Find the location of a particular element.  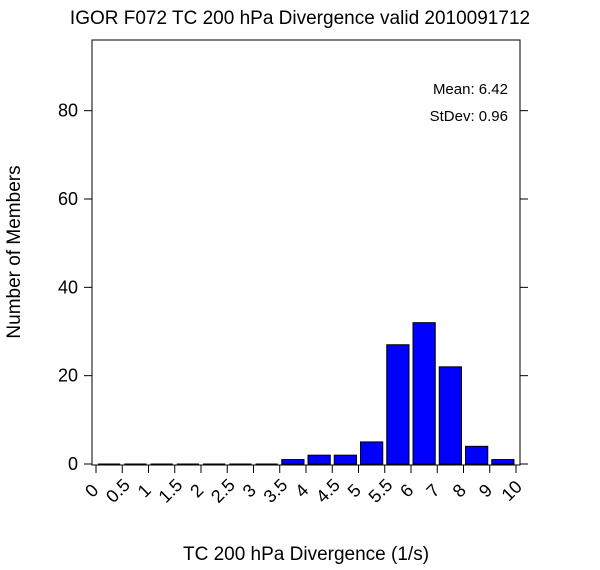

y-axis-label: Number of Members is located at coordinates (14, 251).